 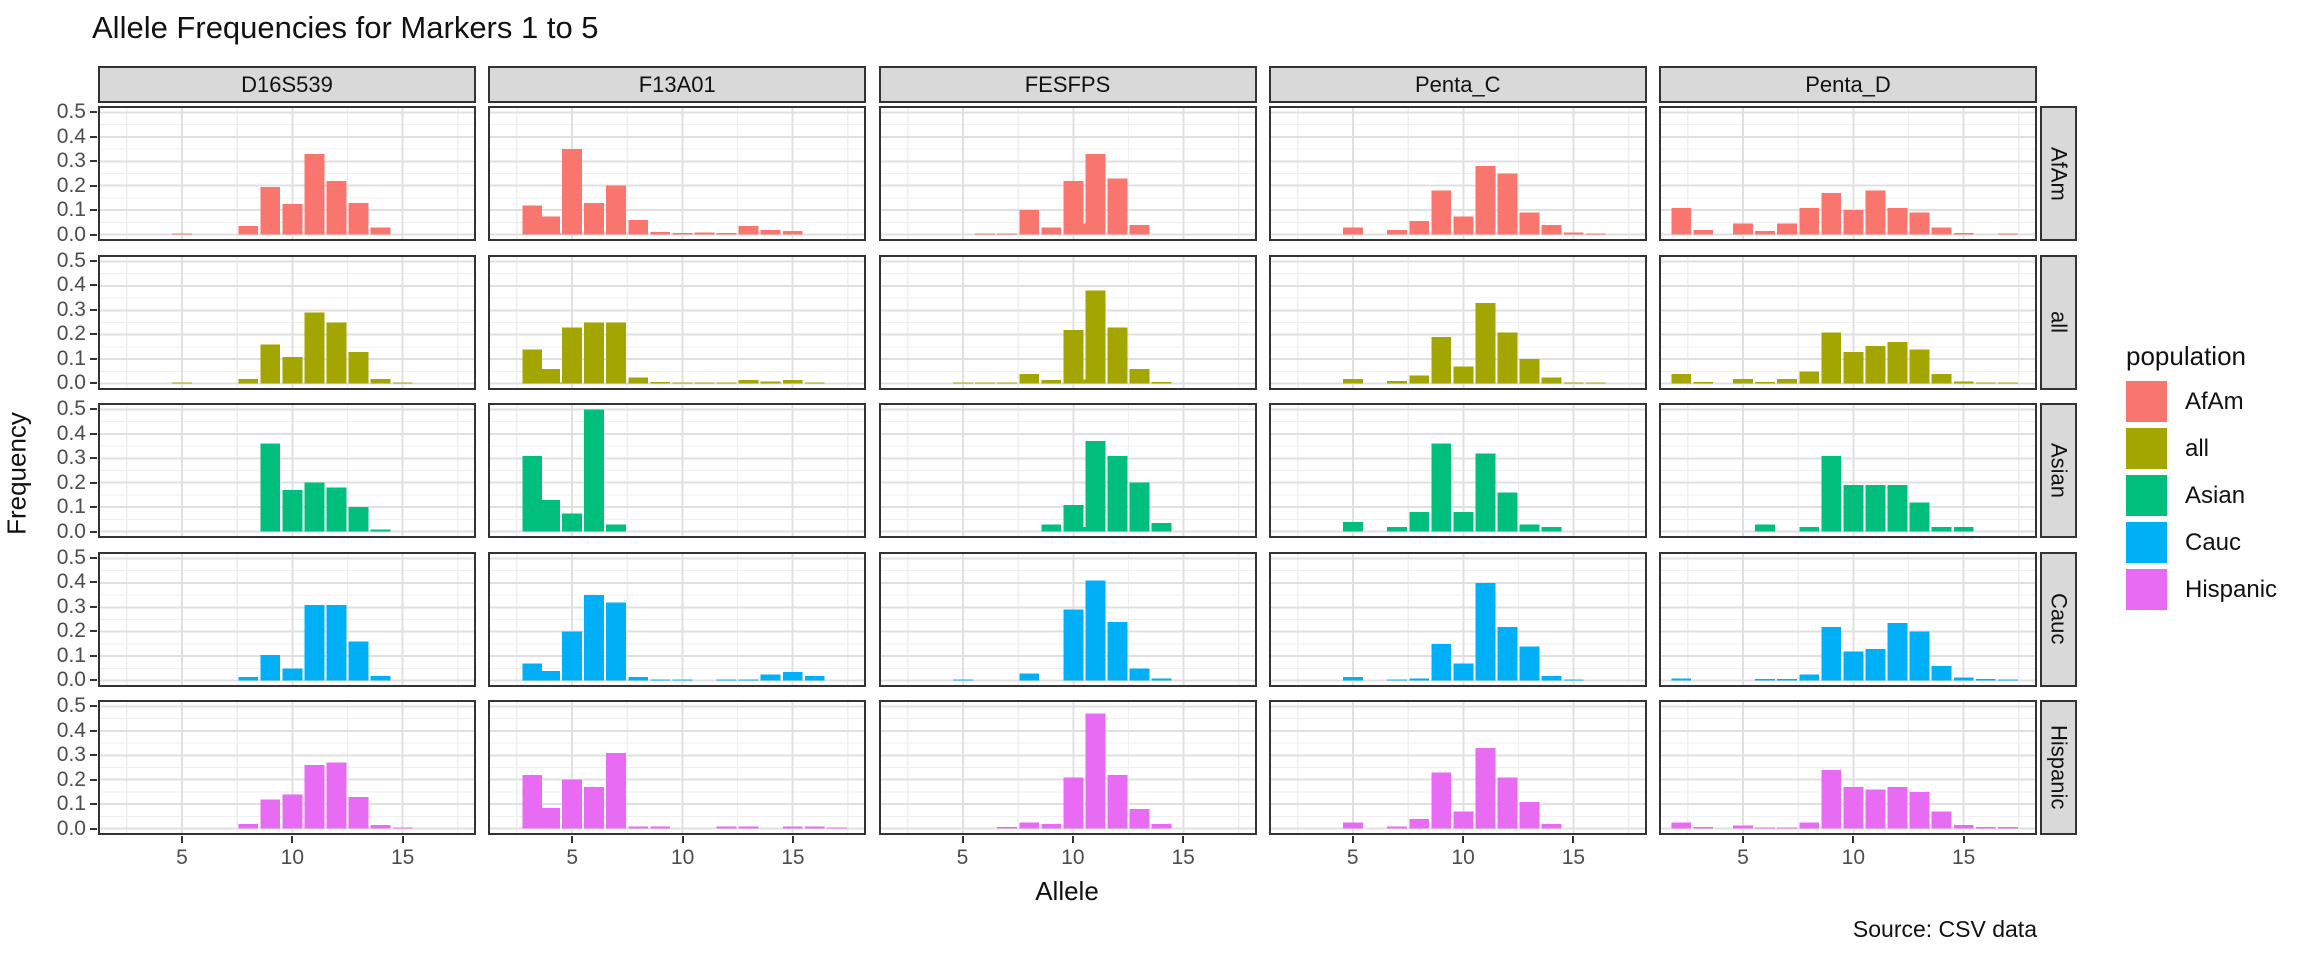 What do you see at coordinates (71, 409) in the screenshot?
I see `y-tick-label: 0.5` at bounding box center [71, 409].